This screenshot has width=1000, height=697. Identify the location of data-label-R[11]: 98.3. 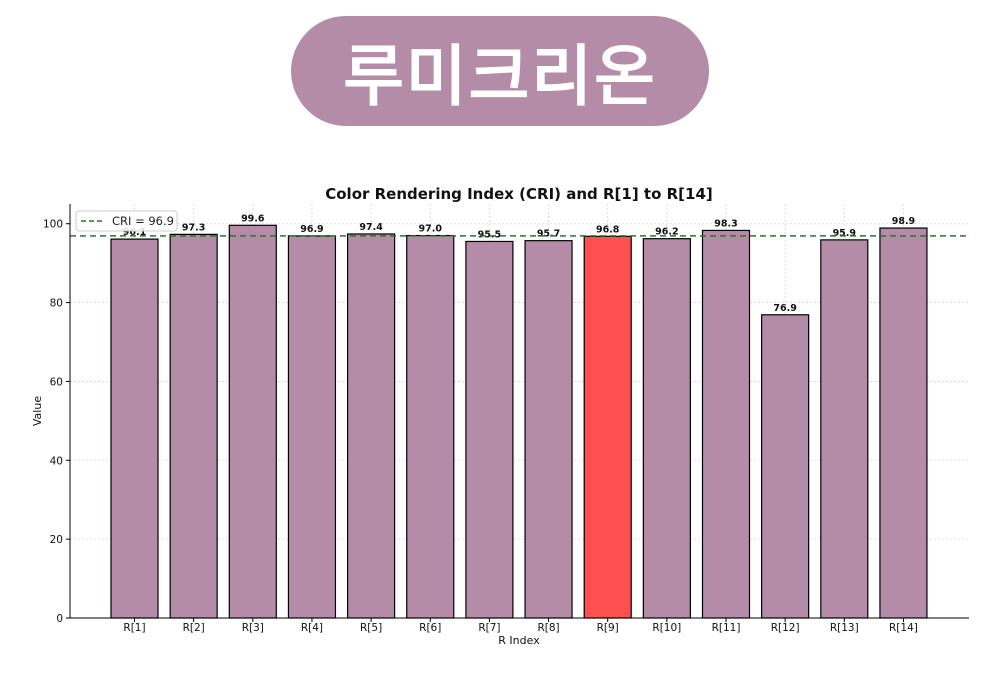
(725, 223).